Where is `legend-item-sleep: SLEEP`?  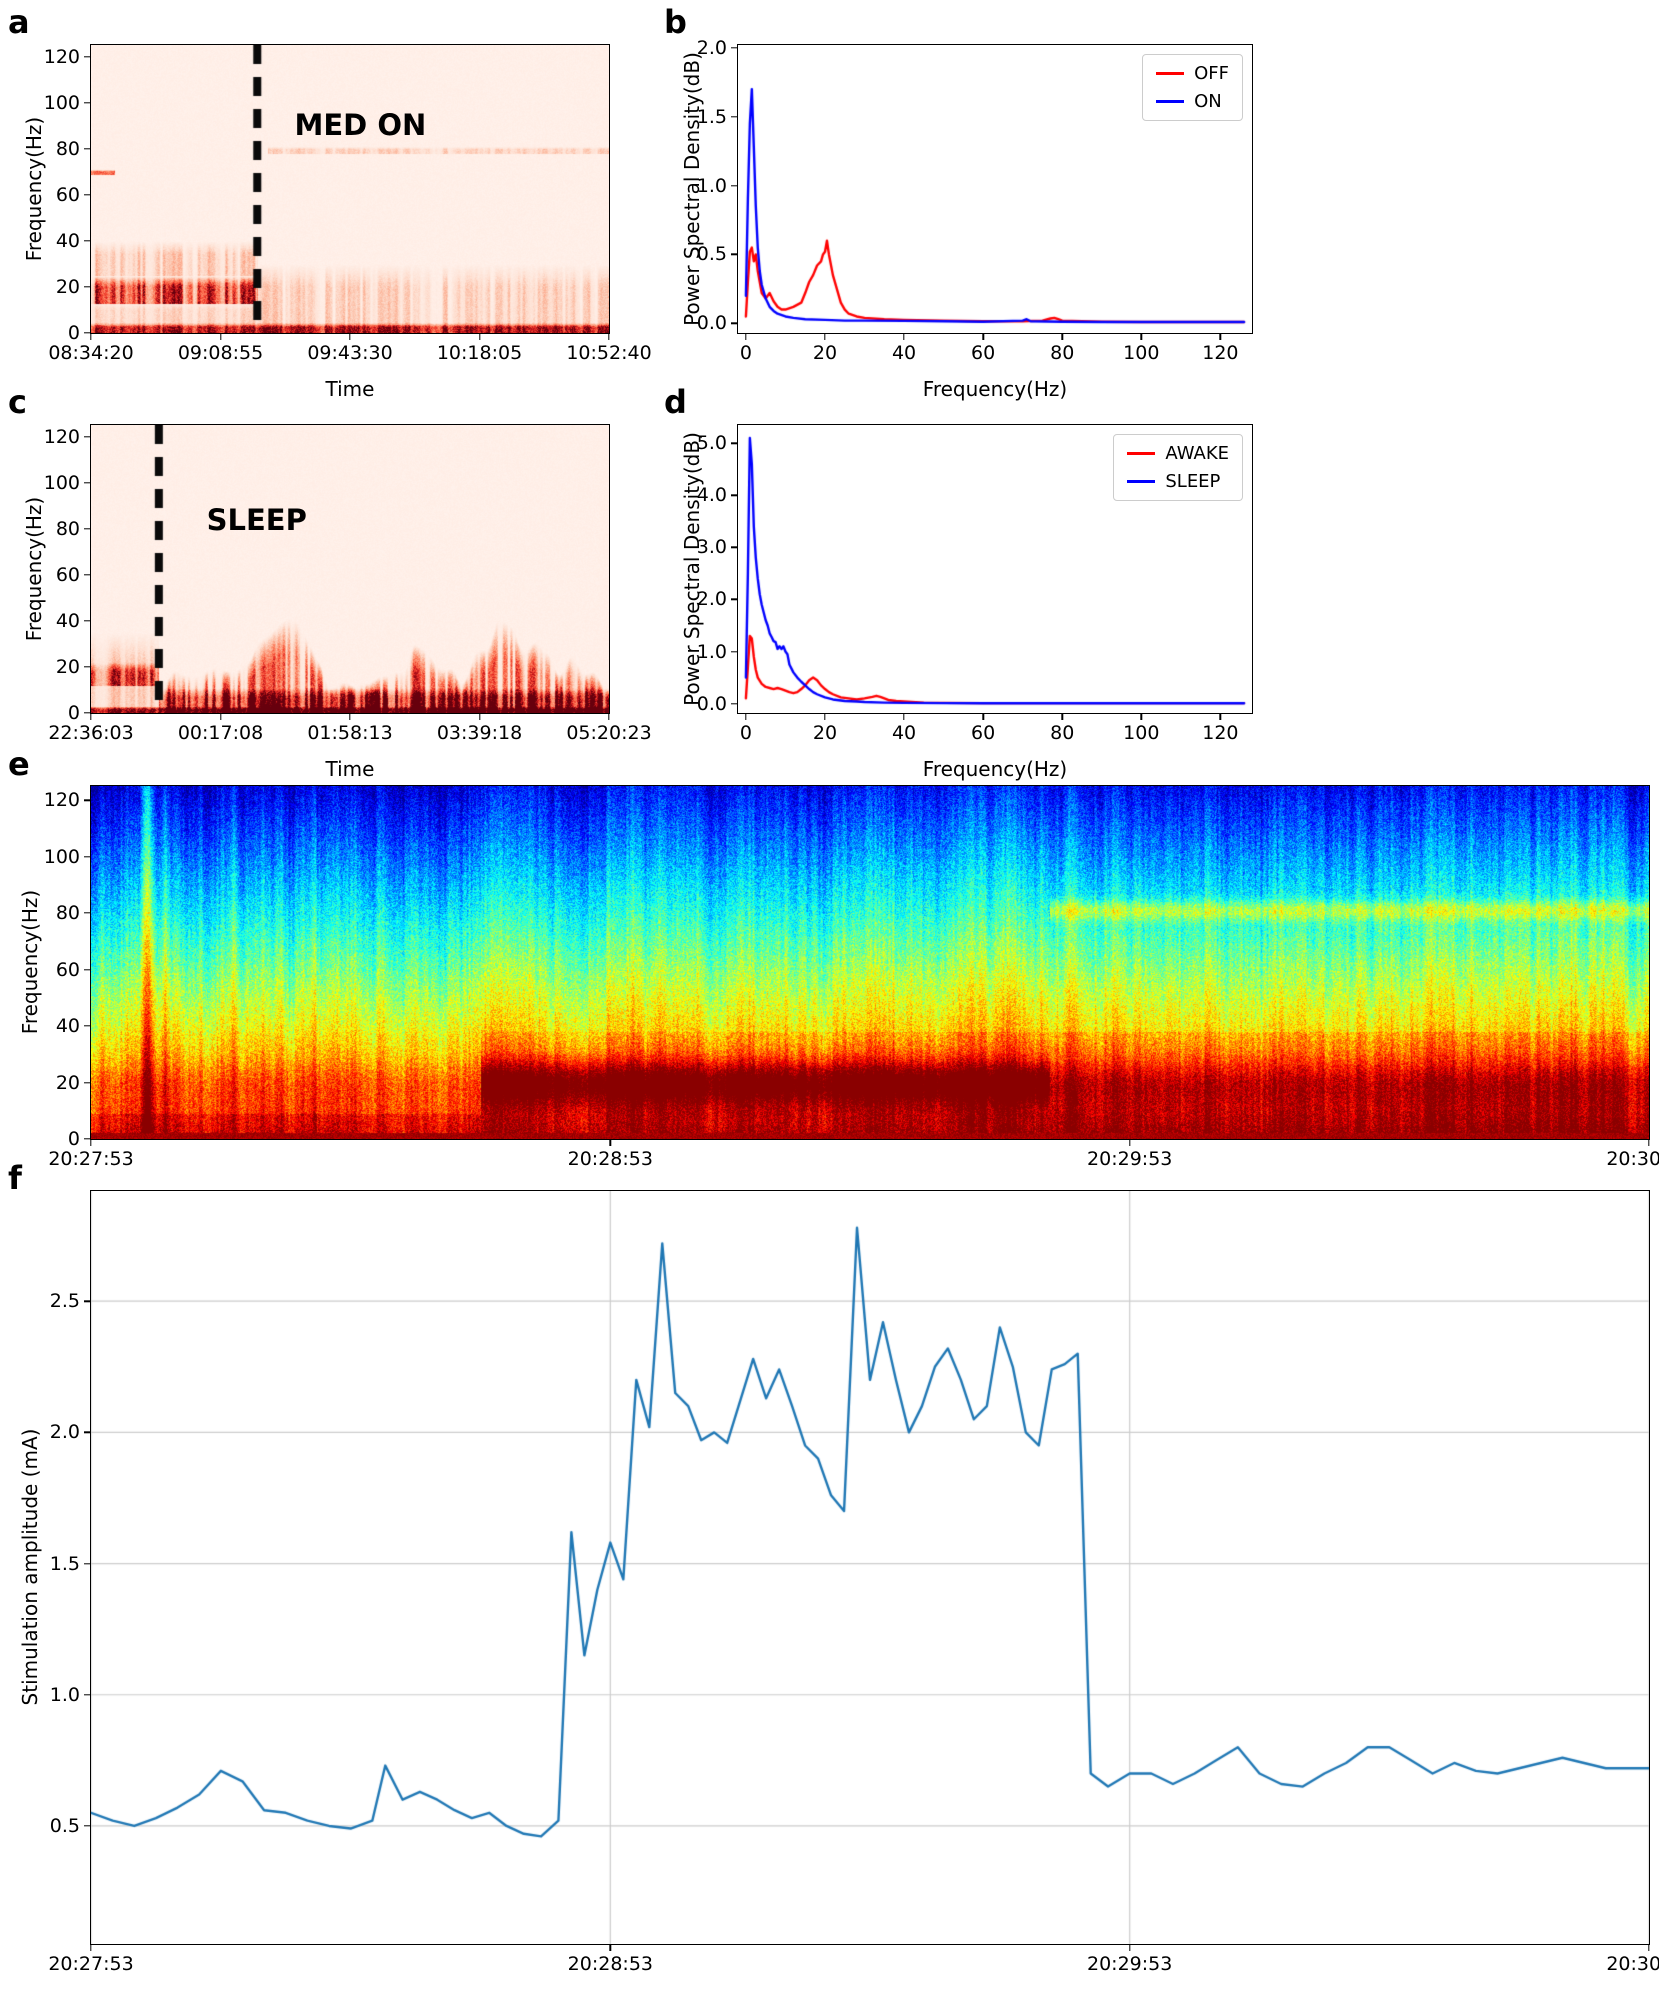
legend-item-sleep: SLEEP is located at coordinates (1178, 481).